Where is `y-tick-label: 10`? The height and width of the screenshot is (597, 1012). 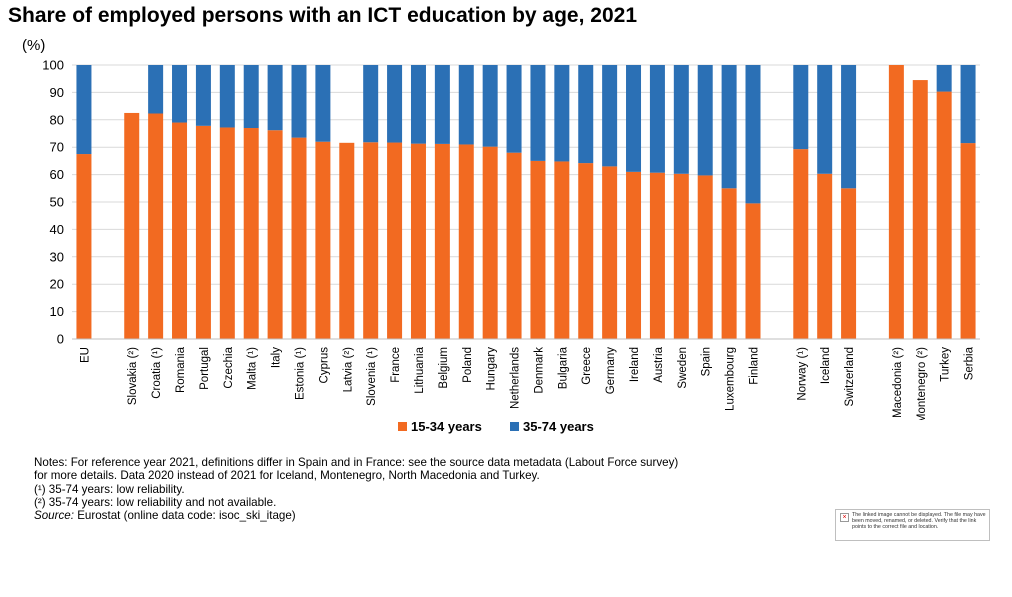
y-tick-label: 10 is located at coordinates (57, 311).